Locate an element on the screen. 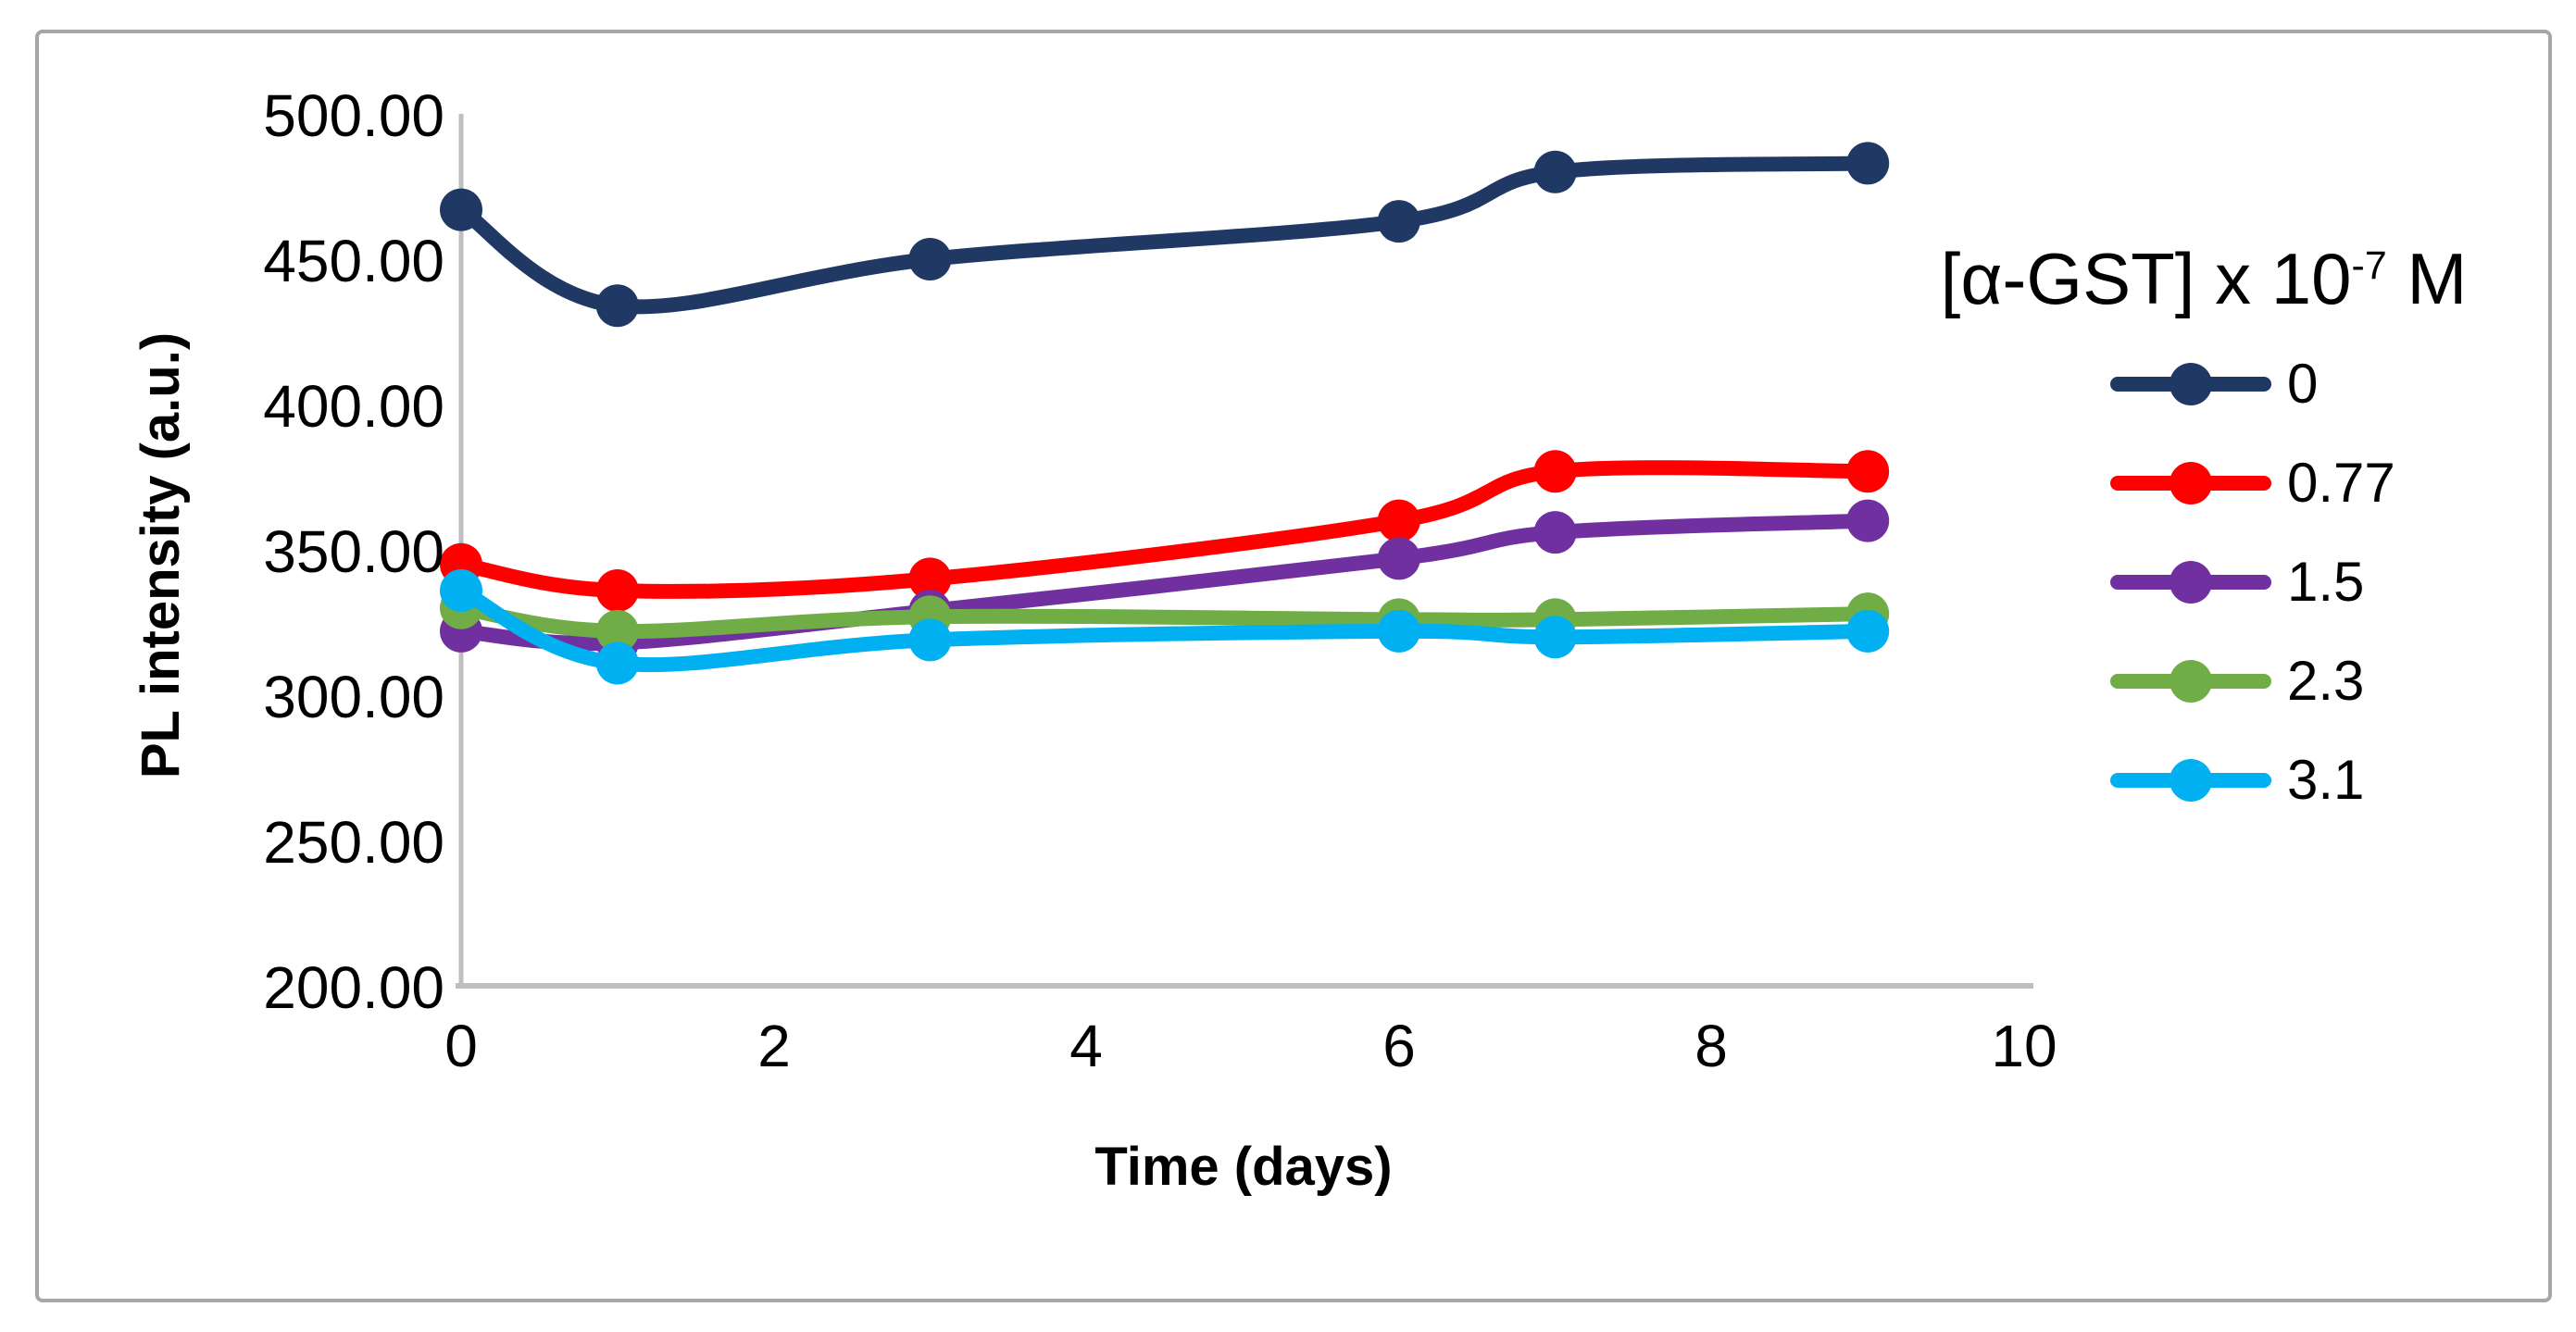 This screenshot has width=2576, height=1332. legend-item-1: 0.77 is located at coordinates (2253, 483).